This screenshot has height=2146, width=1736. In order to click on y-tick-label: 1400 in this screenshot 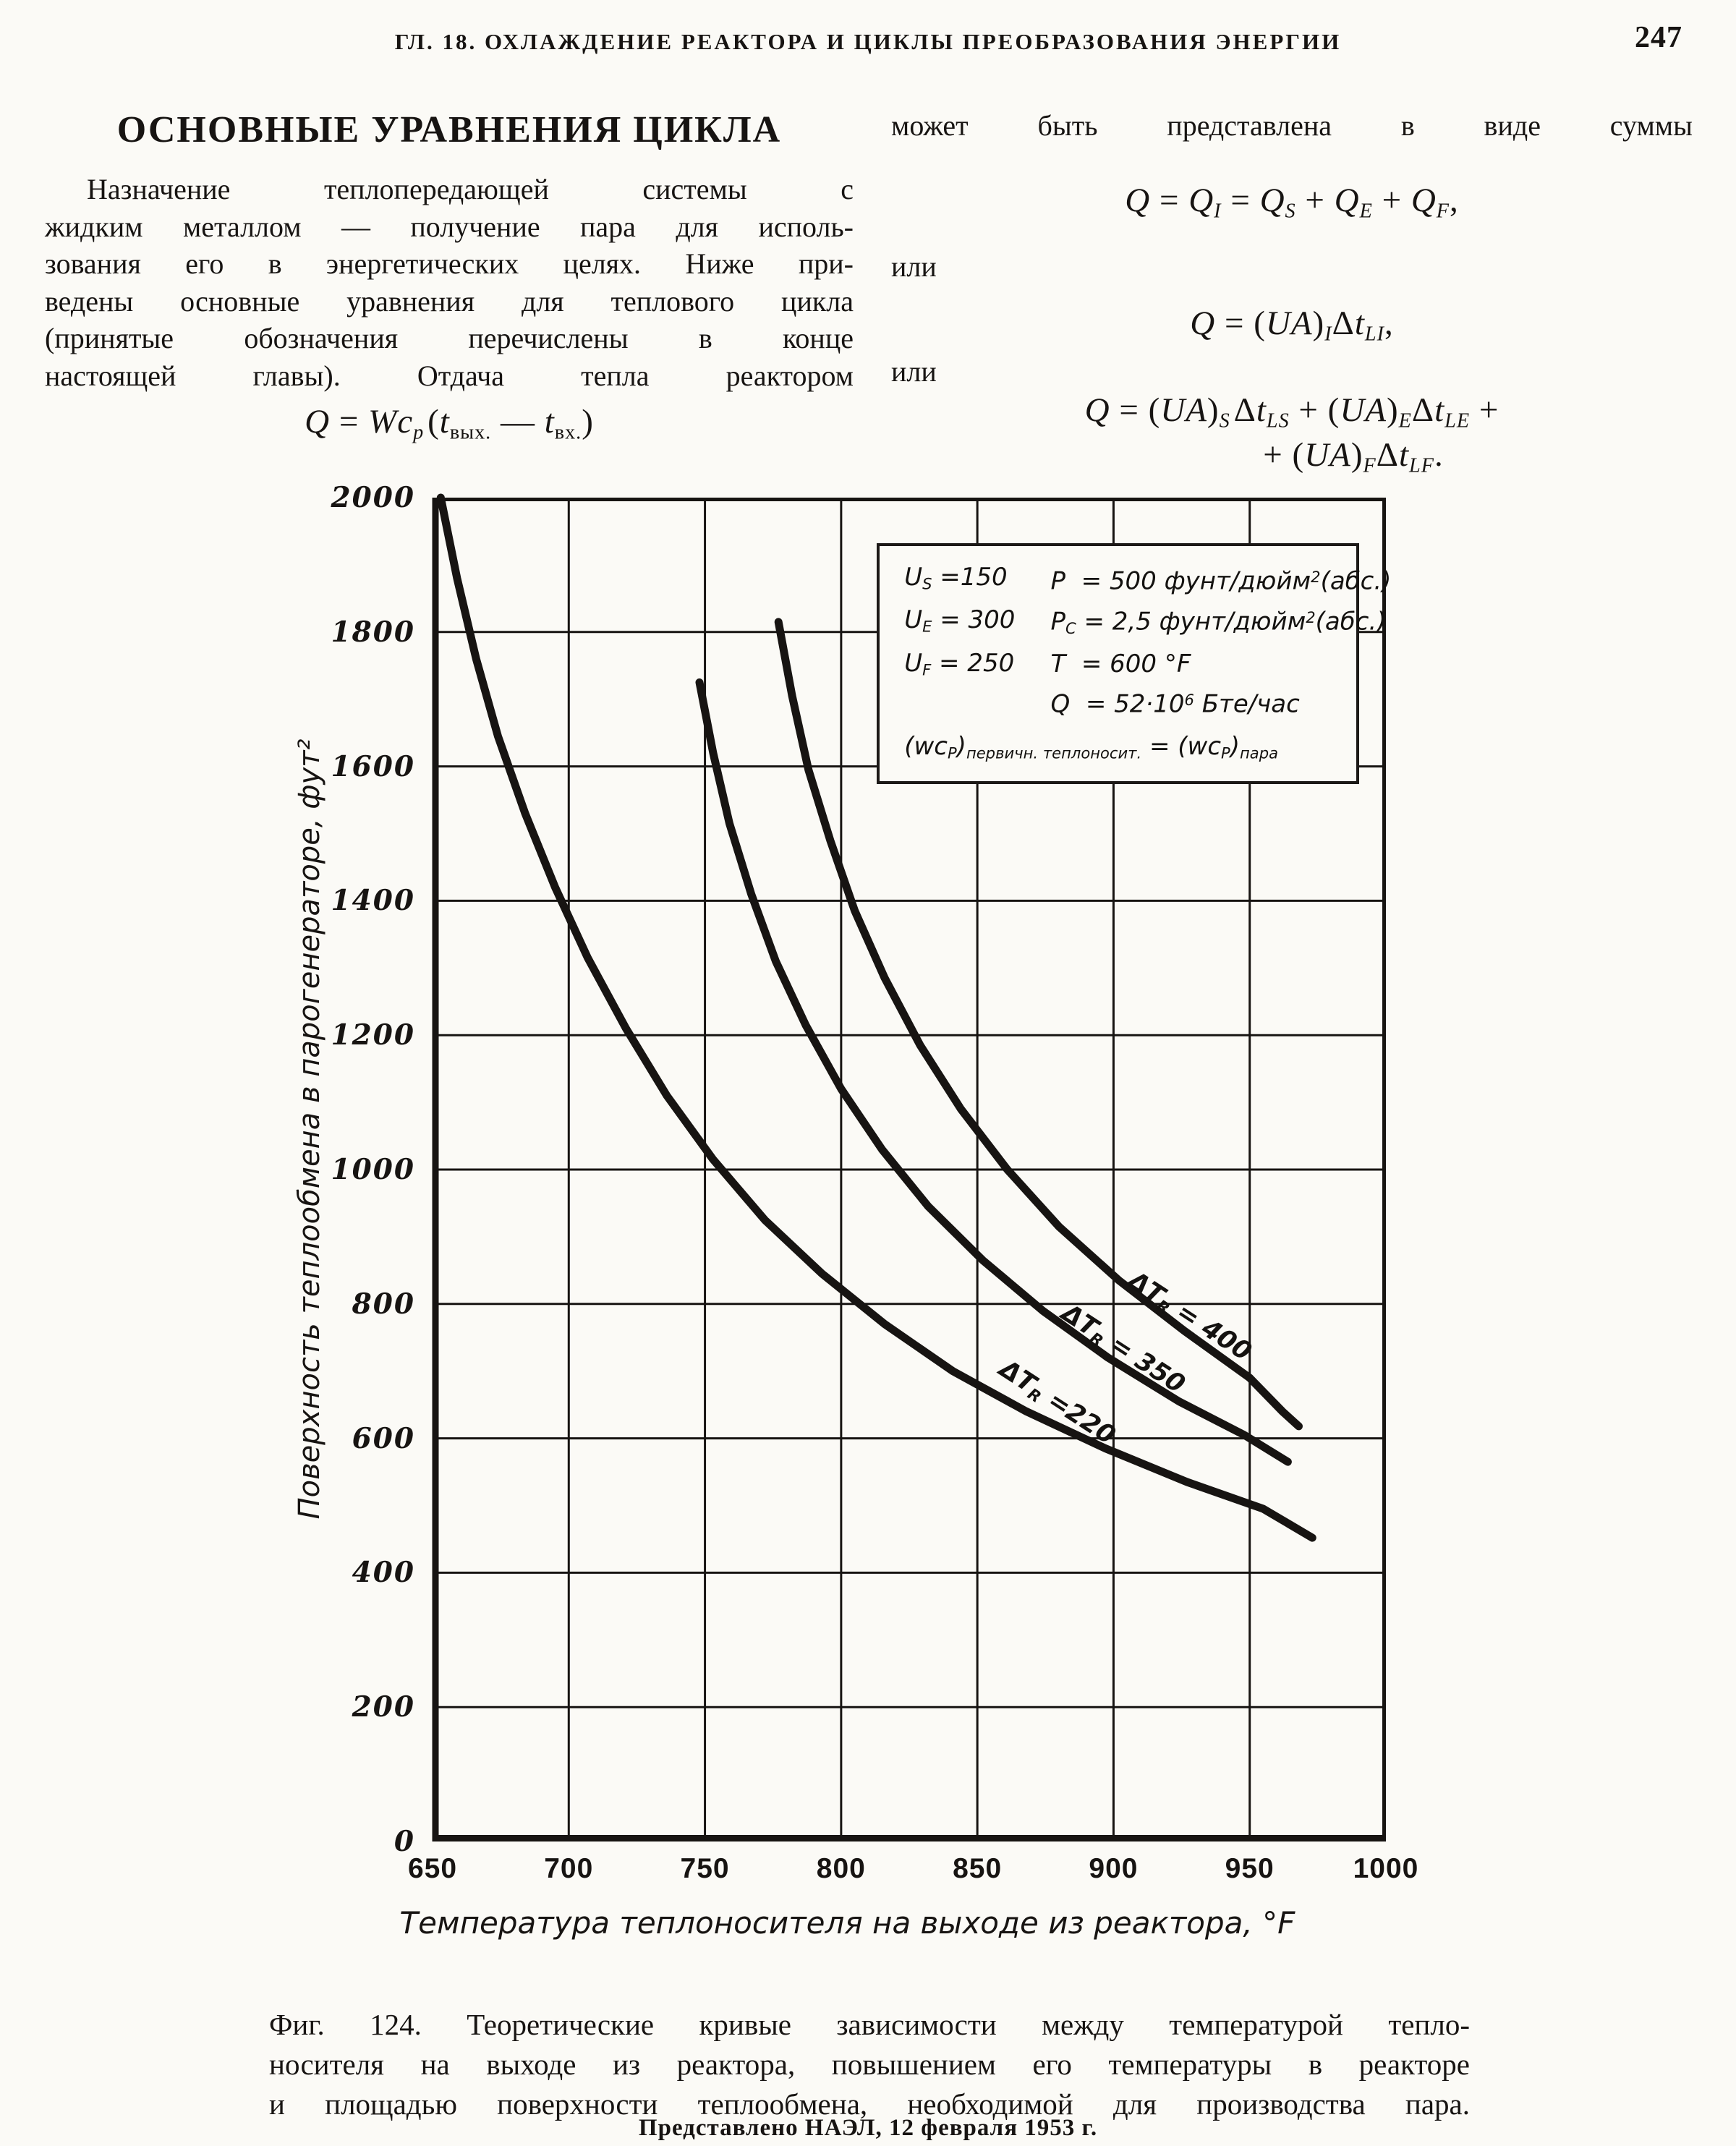, I will do `click(373, 901)`.